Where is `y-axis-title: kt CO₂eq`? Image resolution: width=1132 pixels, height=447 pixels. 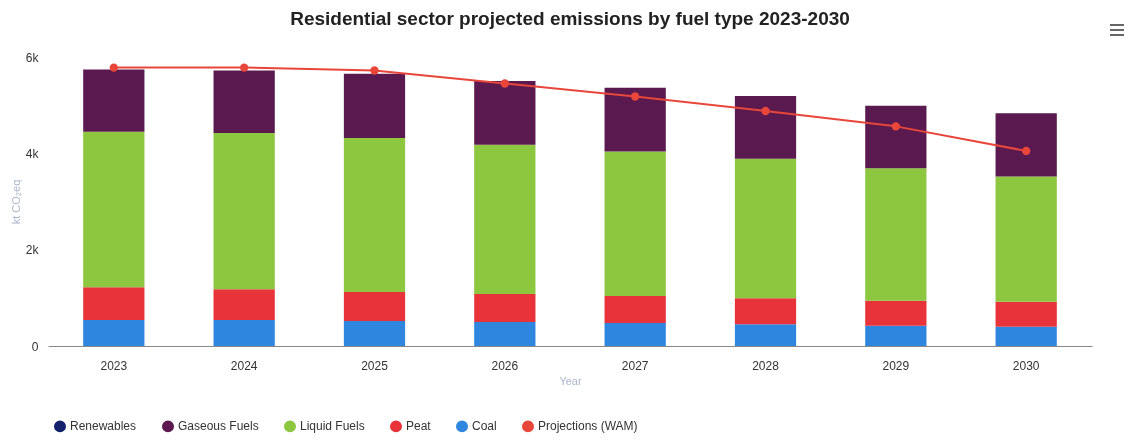
y-axis-title: kt CO₂eq is located at coordinates (15, 202).